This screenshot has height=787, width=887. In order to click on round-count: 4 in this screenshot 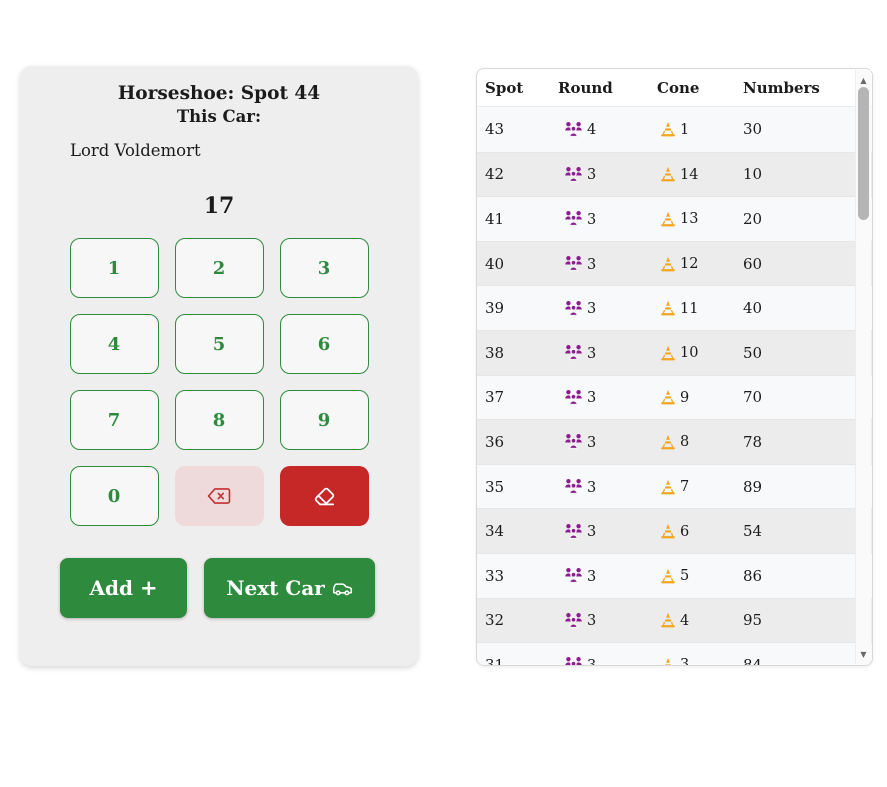, I will do `click(592, 130)`.